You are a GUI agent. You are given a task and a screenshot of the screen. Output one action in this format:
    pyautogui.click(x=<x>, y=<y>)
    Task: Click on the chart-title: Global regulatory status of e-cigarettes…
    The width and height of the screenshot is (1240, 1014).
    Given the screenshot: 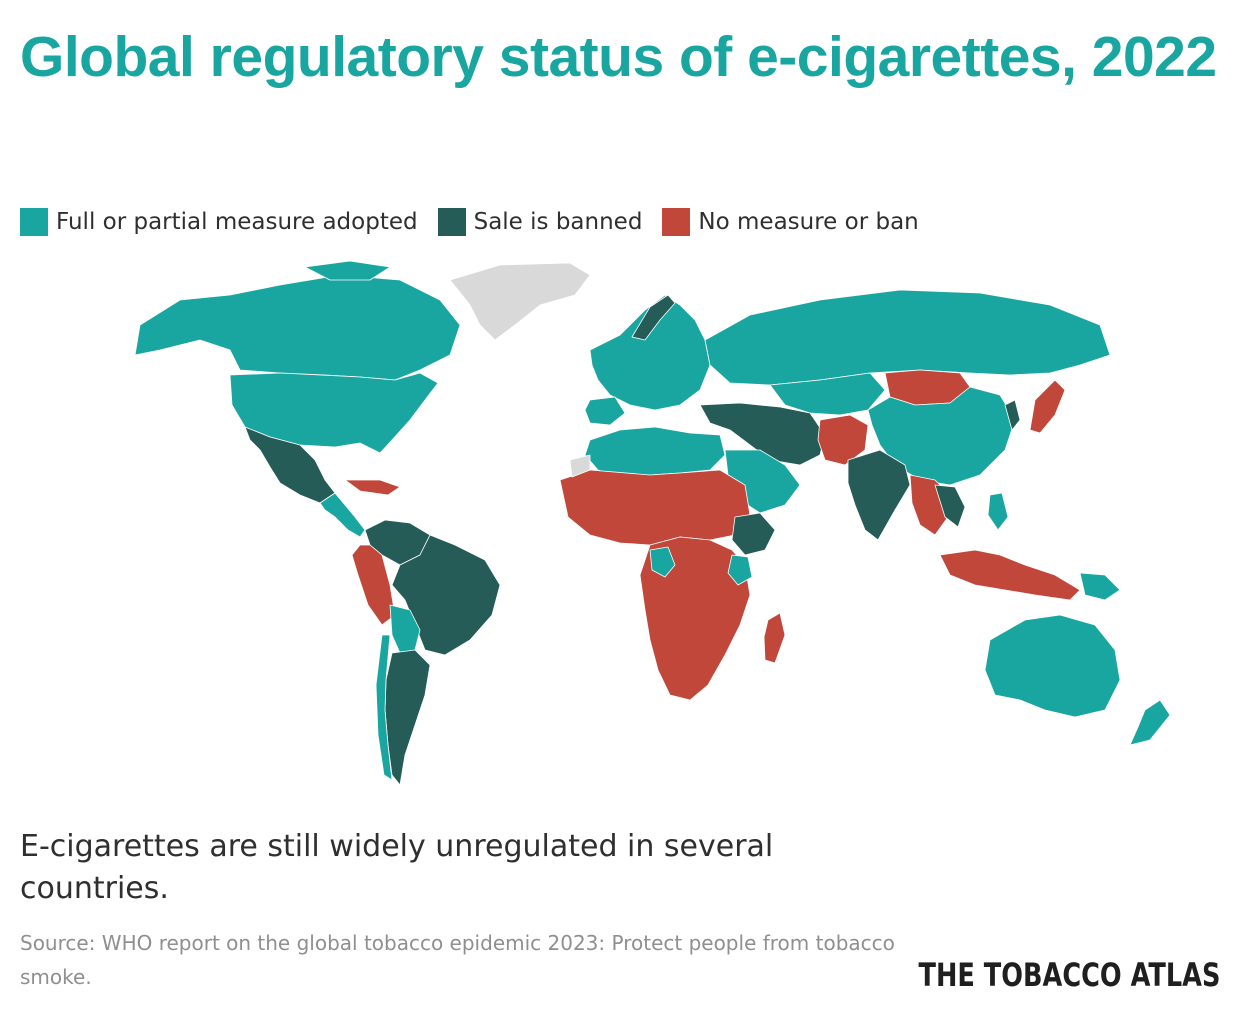 What is the action you would take?
    pyautogui.click(x=618, y=57)
    